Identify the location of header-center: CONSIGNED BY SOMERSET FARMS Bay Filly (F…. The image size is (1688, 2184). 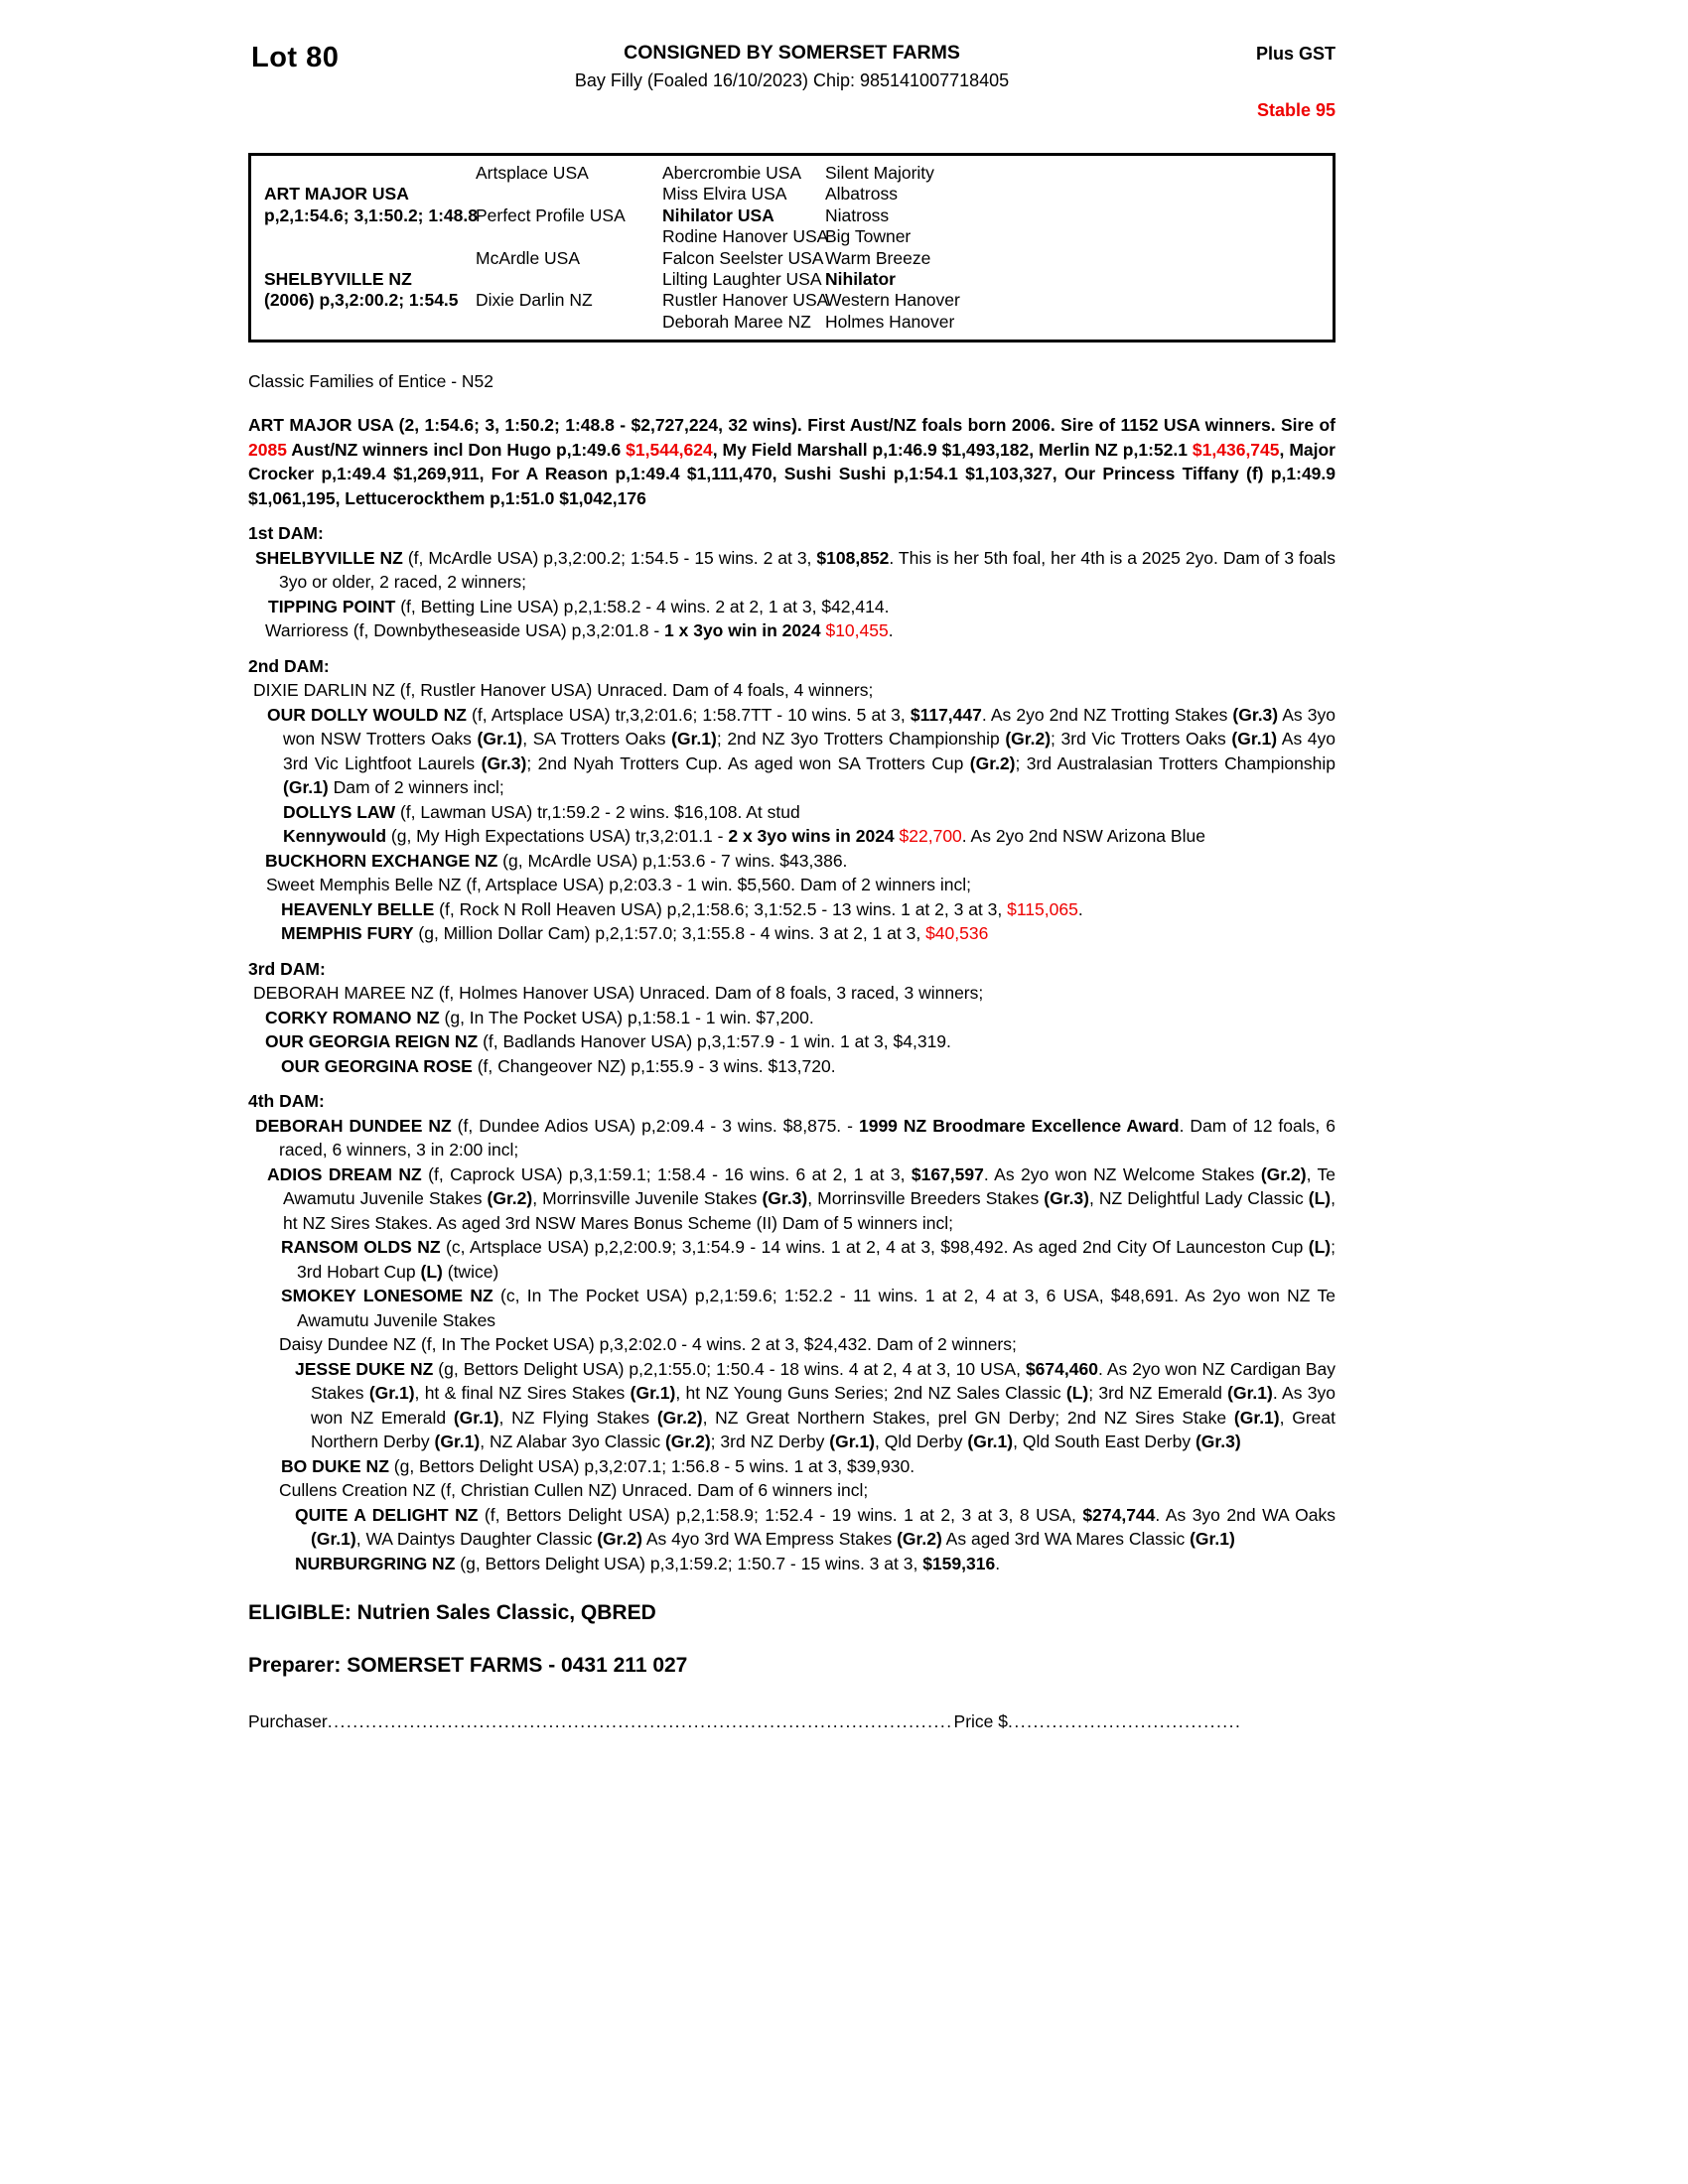
(792, 66).